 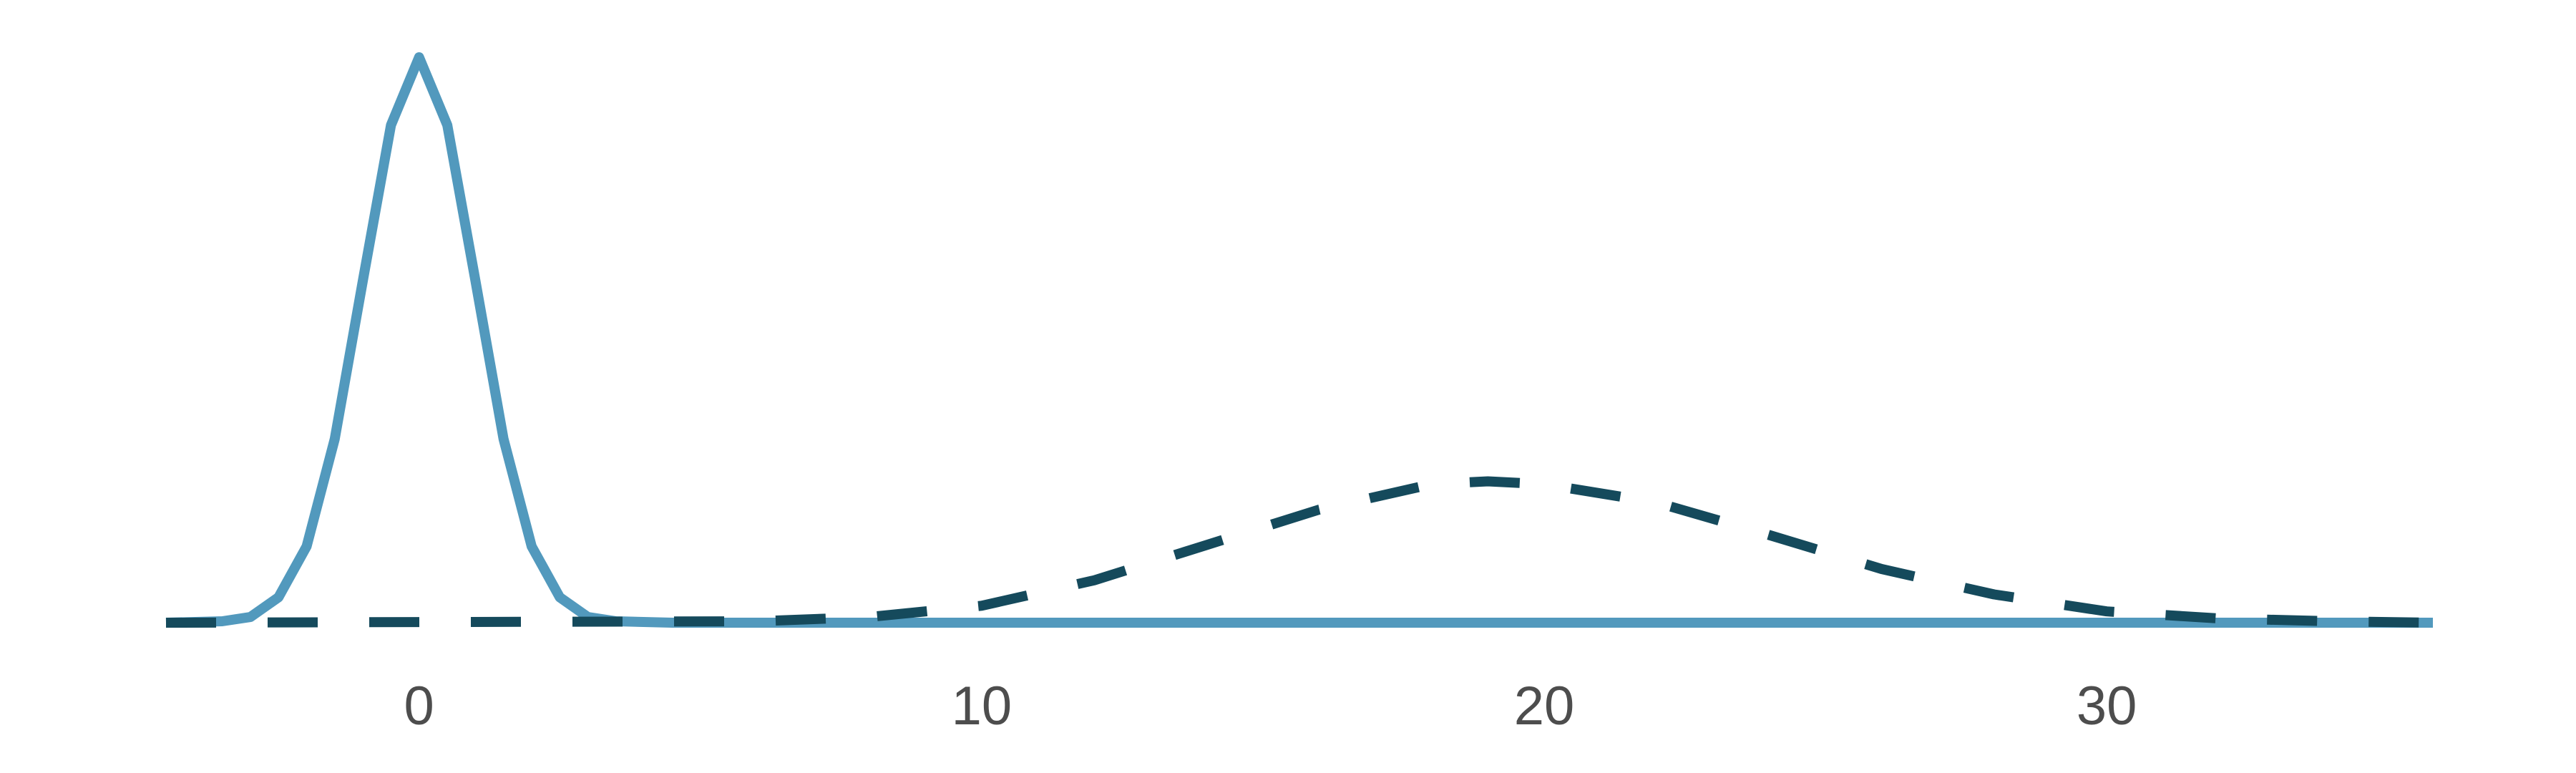 I want to click on x-axis-tick-labels: 0 10 20 30, so click(x=1270, y=706).